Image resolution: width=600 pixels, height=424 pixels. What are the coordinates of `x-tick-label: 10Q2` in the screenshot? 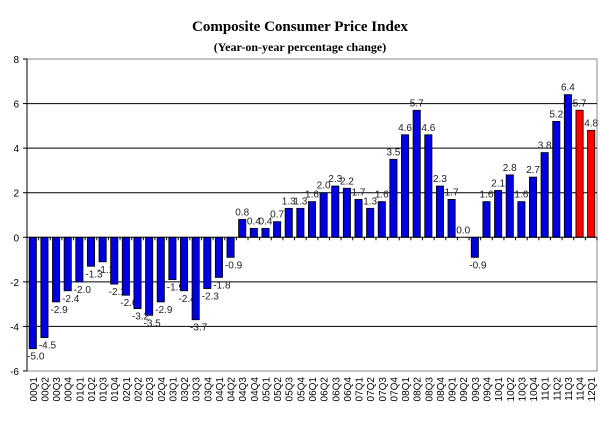 It's located at (511, 389).